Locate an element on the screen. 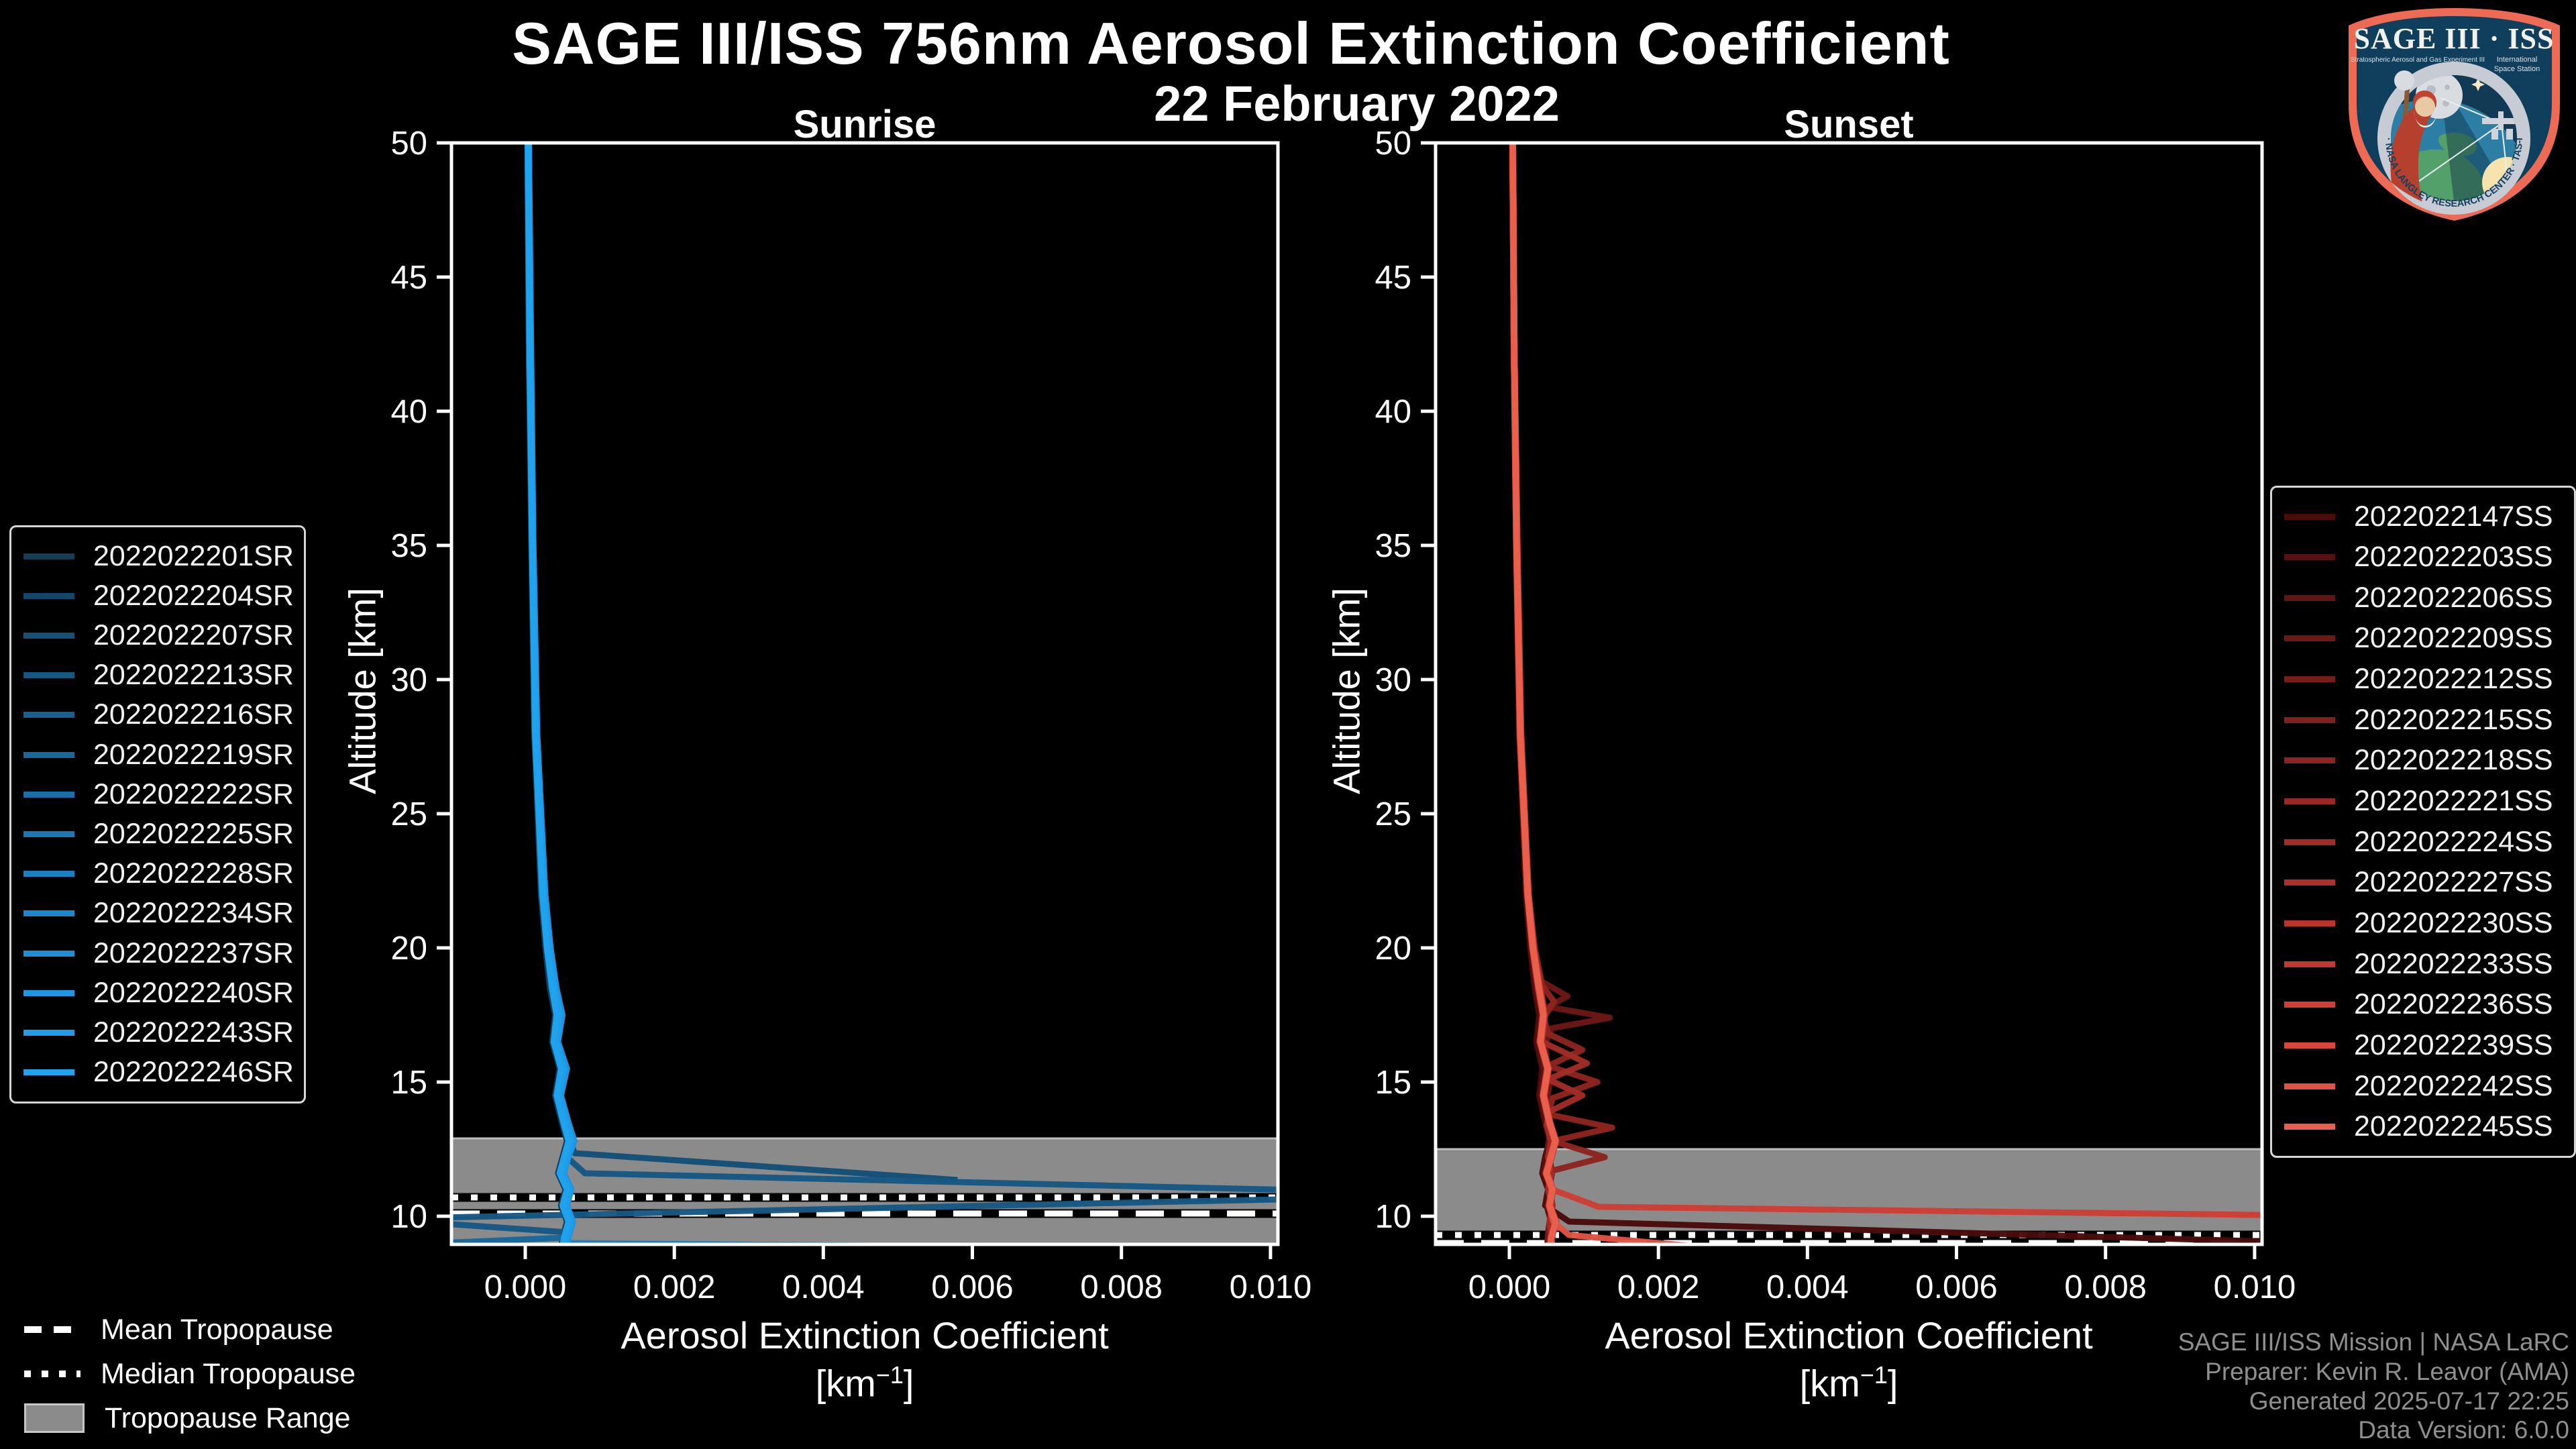 Image resolution: width=2576 pixels, height=1449 pixels. legend-item: 2022022245SS is located at coordinates (2423, 1127).